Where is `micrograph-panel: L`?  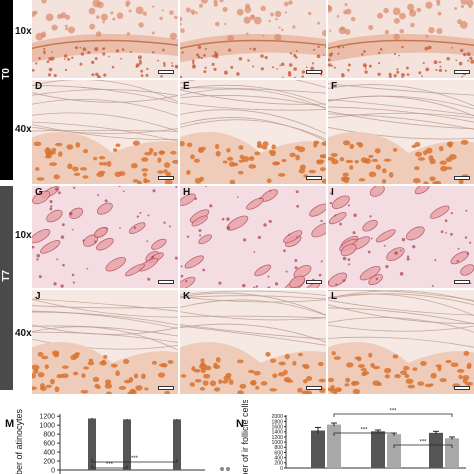 micrograph-panel: L is located at coordinates (401, 342).